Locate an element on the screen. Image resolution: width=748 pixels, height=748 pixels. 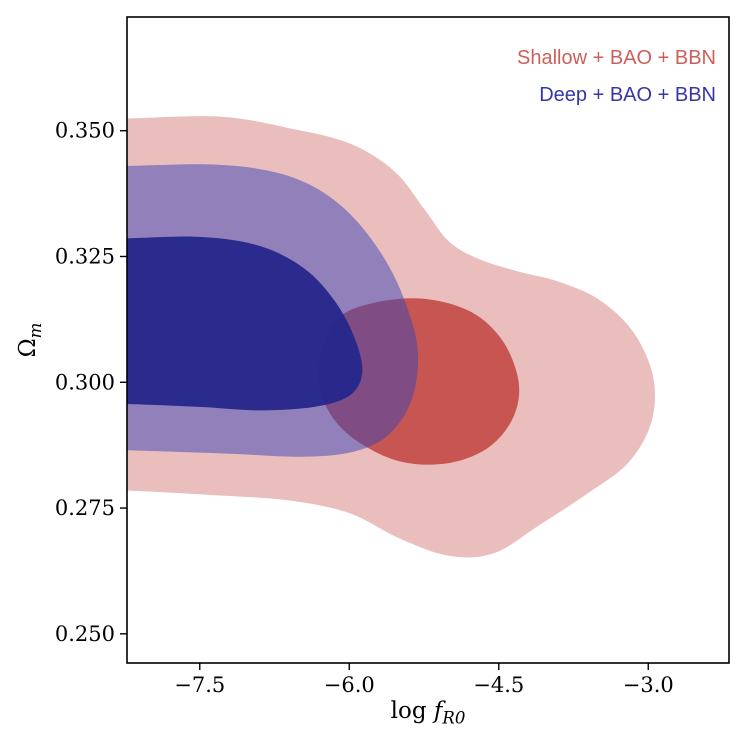
x-tick-label: −4.5 is located at coordinates (498, 685).